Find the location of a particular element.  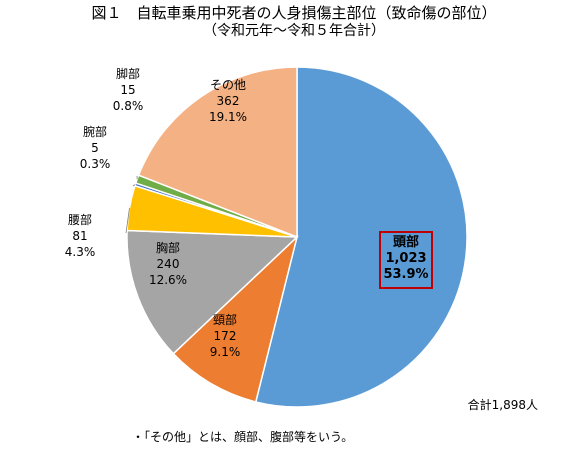

slice-label-value-3: 81 is located at coordinates (79, 236).